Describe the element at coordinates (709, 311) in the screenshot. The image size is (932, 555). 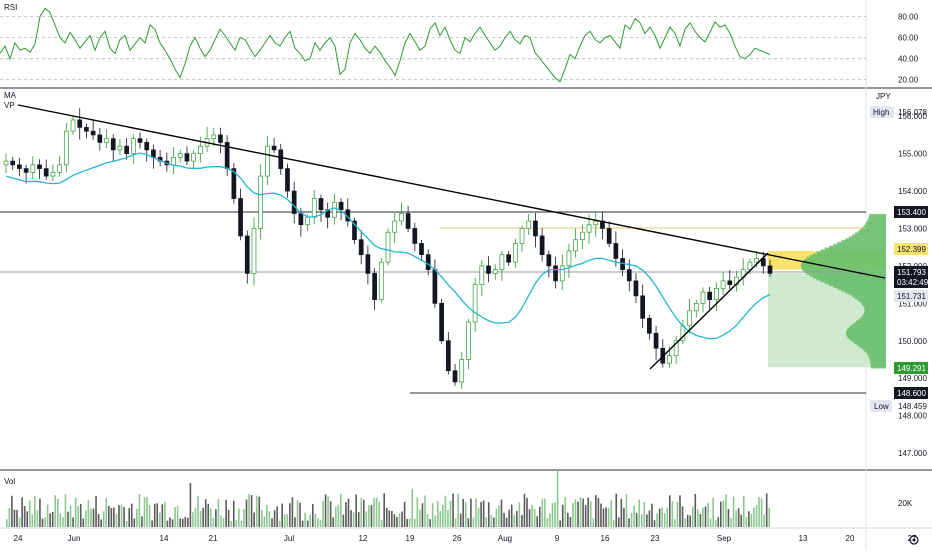
I see `ascending-trendline` at that location.